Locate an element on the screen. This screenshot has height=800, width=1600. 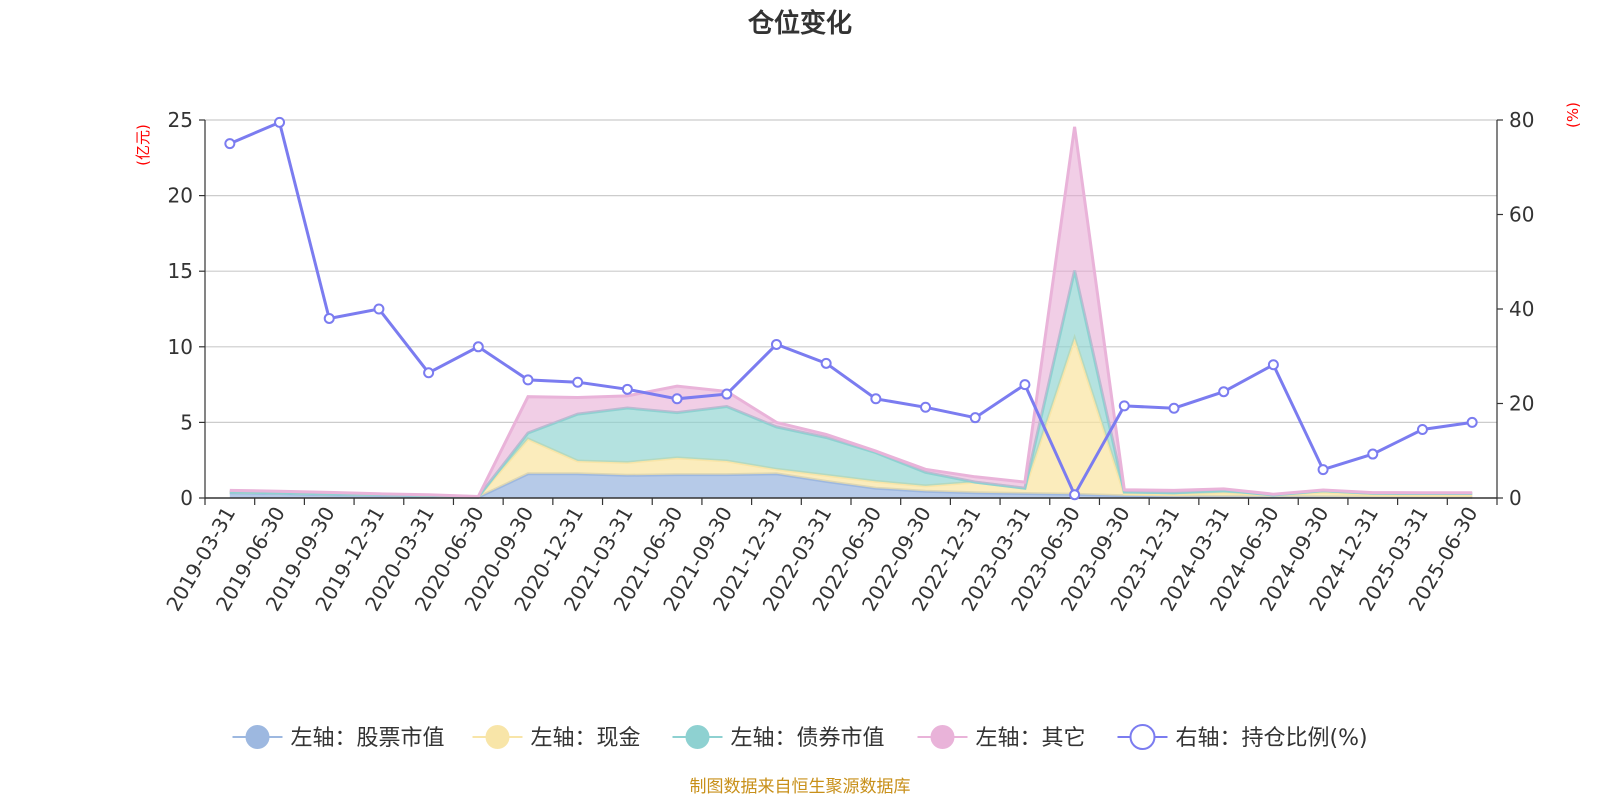
right-axis-tick-label: 40 is located at coordinates (1521, 309).